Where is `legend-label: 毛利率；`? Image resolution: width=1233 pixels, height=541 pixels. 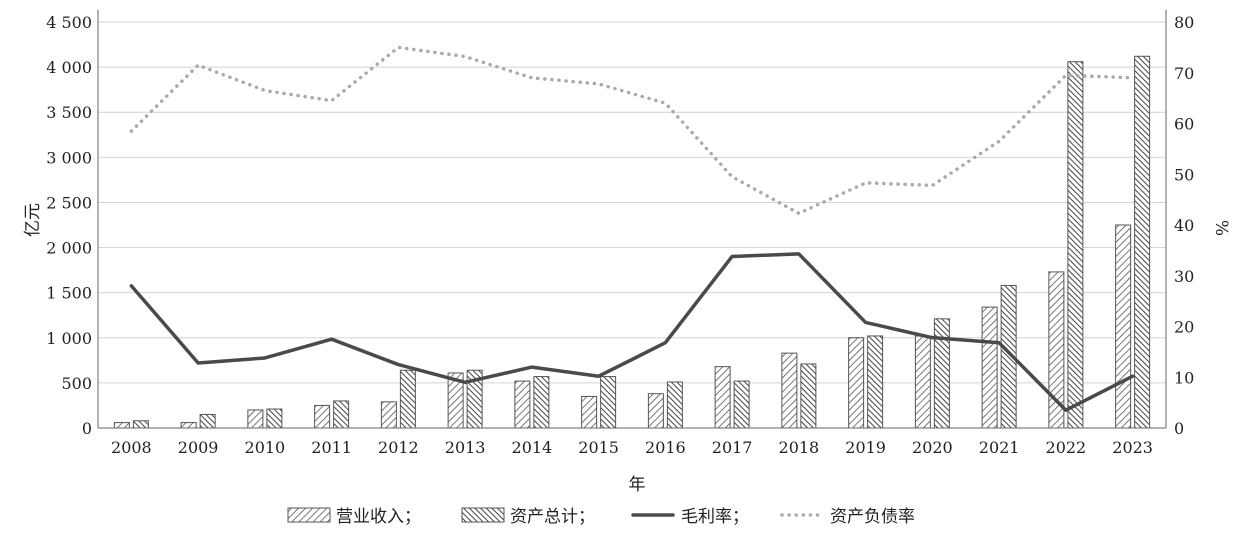 legend-label: 毛利率； is located at coordinates (715, 517).